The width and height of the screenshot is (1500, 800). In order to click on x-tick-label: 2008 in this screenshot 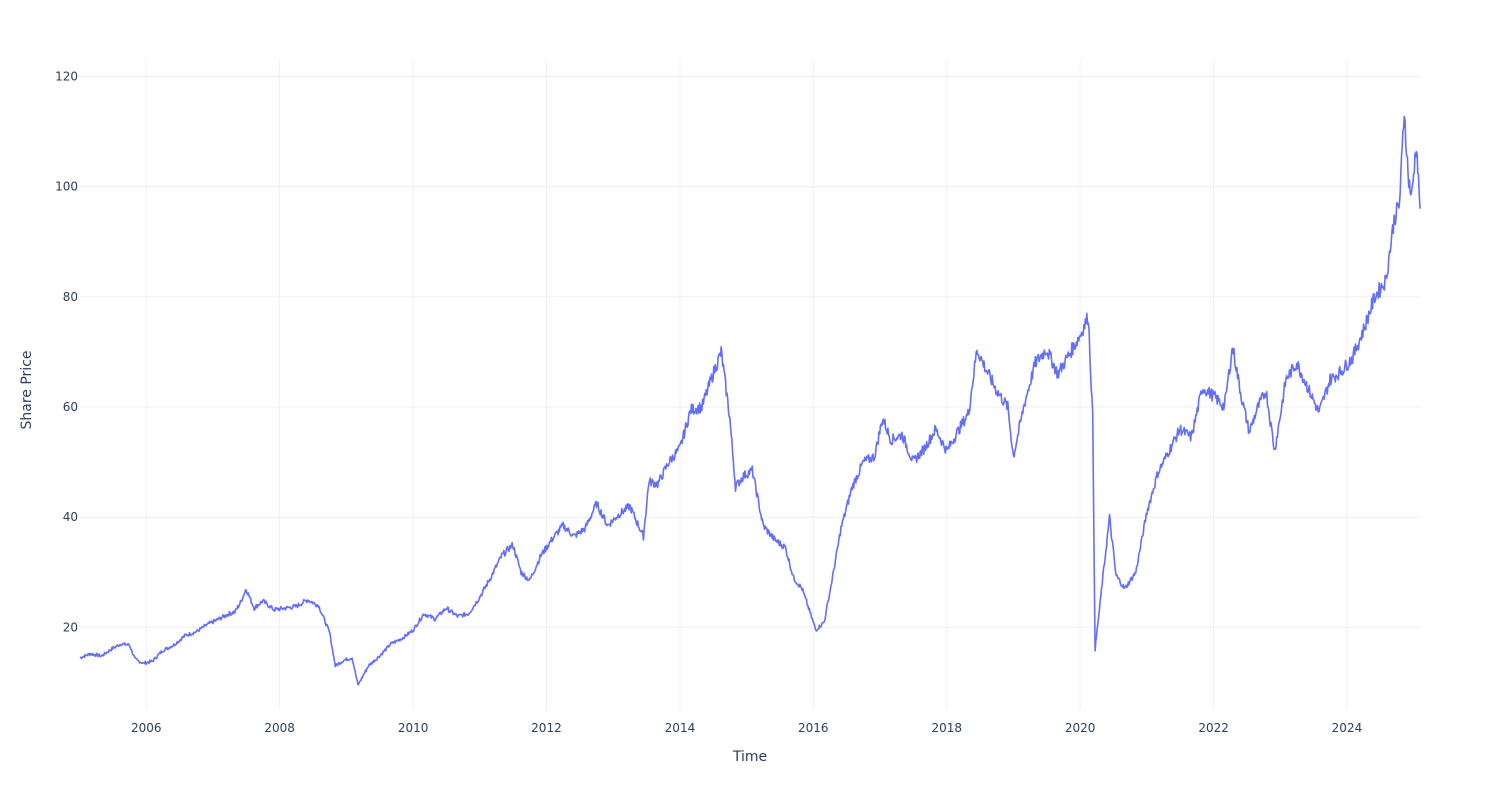, I will do `click(279, 728)`.